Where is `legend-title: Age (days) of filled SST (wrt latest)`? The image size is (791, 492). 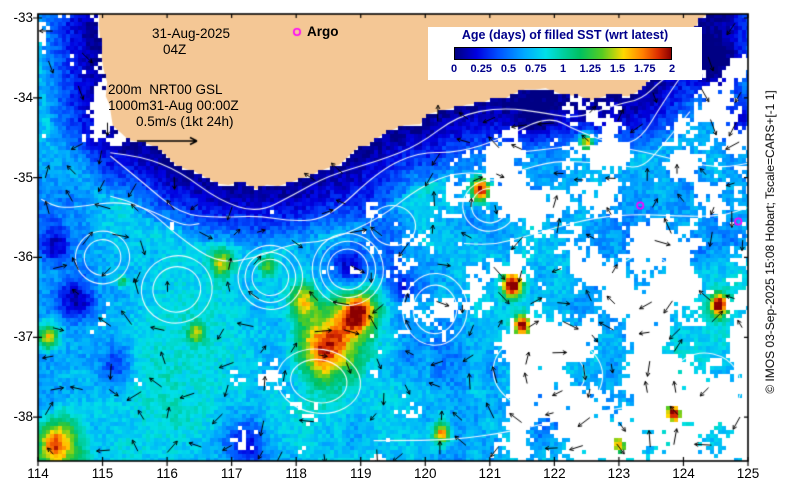
legend-title: Age (days) of filled SST (wrt latest) is located at coordinates (565, 35).